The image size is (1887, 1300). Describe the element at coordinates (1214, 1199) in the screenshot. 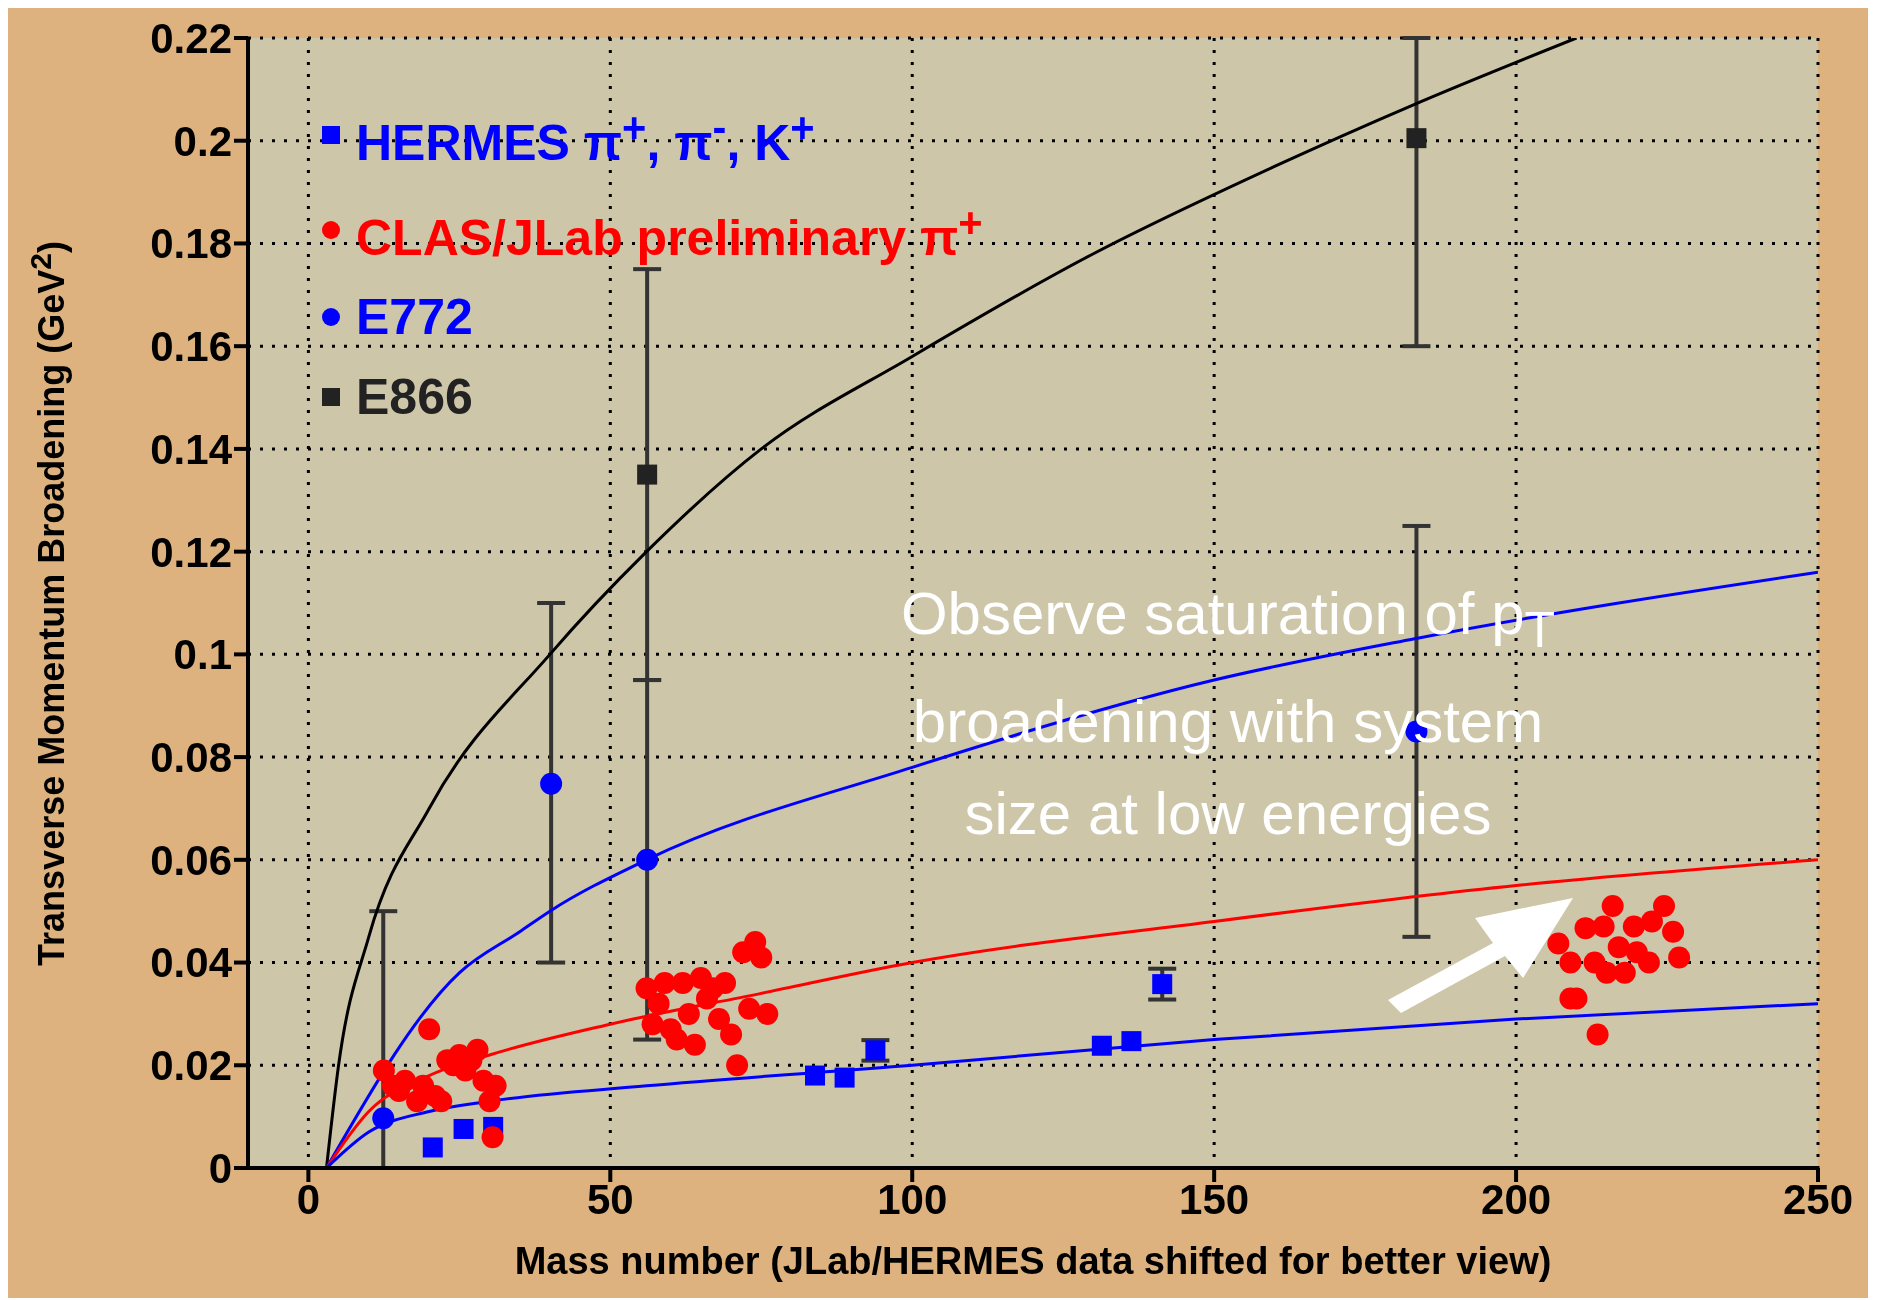

I see `x-tick-label: 150` at that location.